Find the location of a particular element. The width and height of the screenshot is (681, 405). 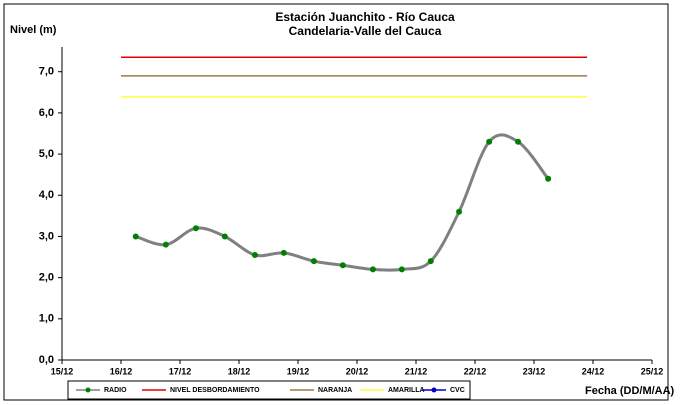

legend-label: RADIO is located at coordinates (115, 390).